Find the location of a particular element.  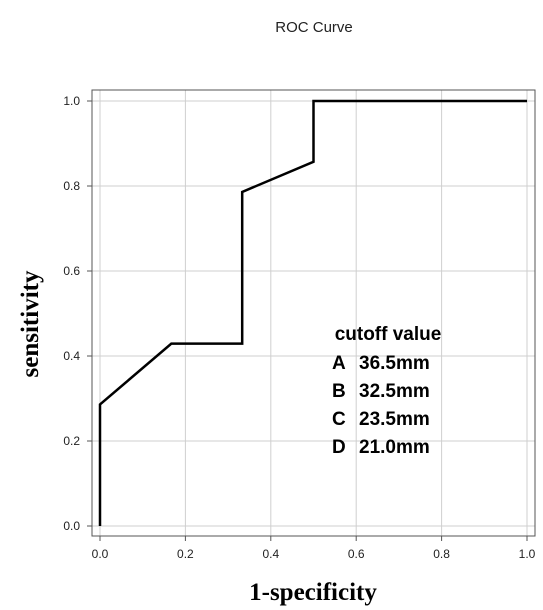

chart-title: ROC Curve is located at coordinates (314, 27).